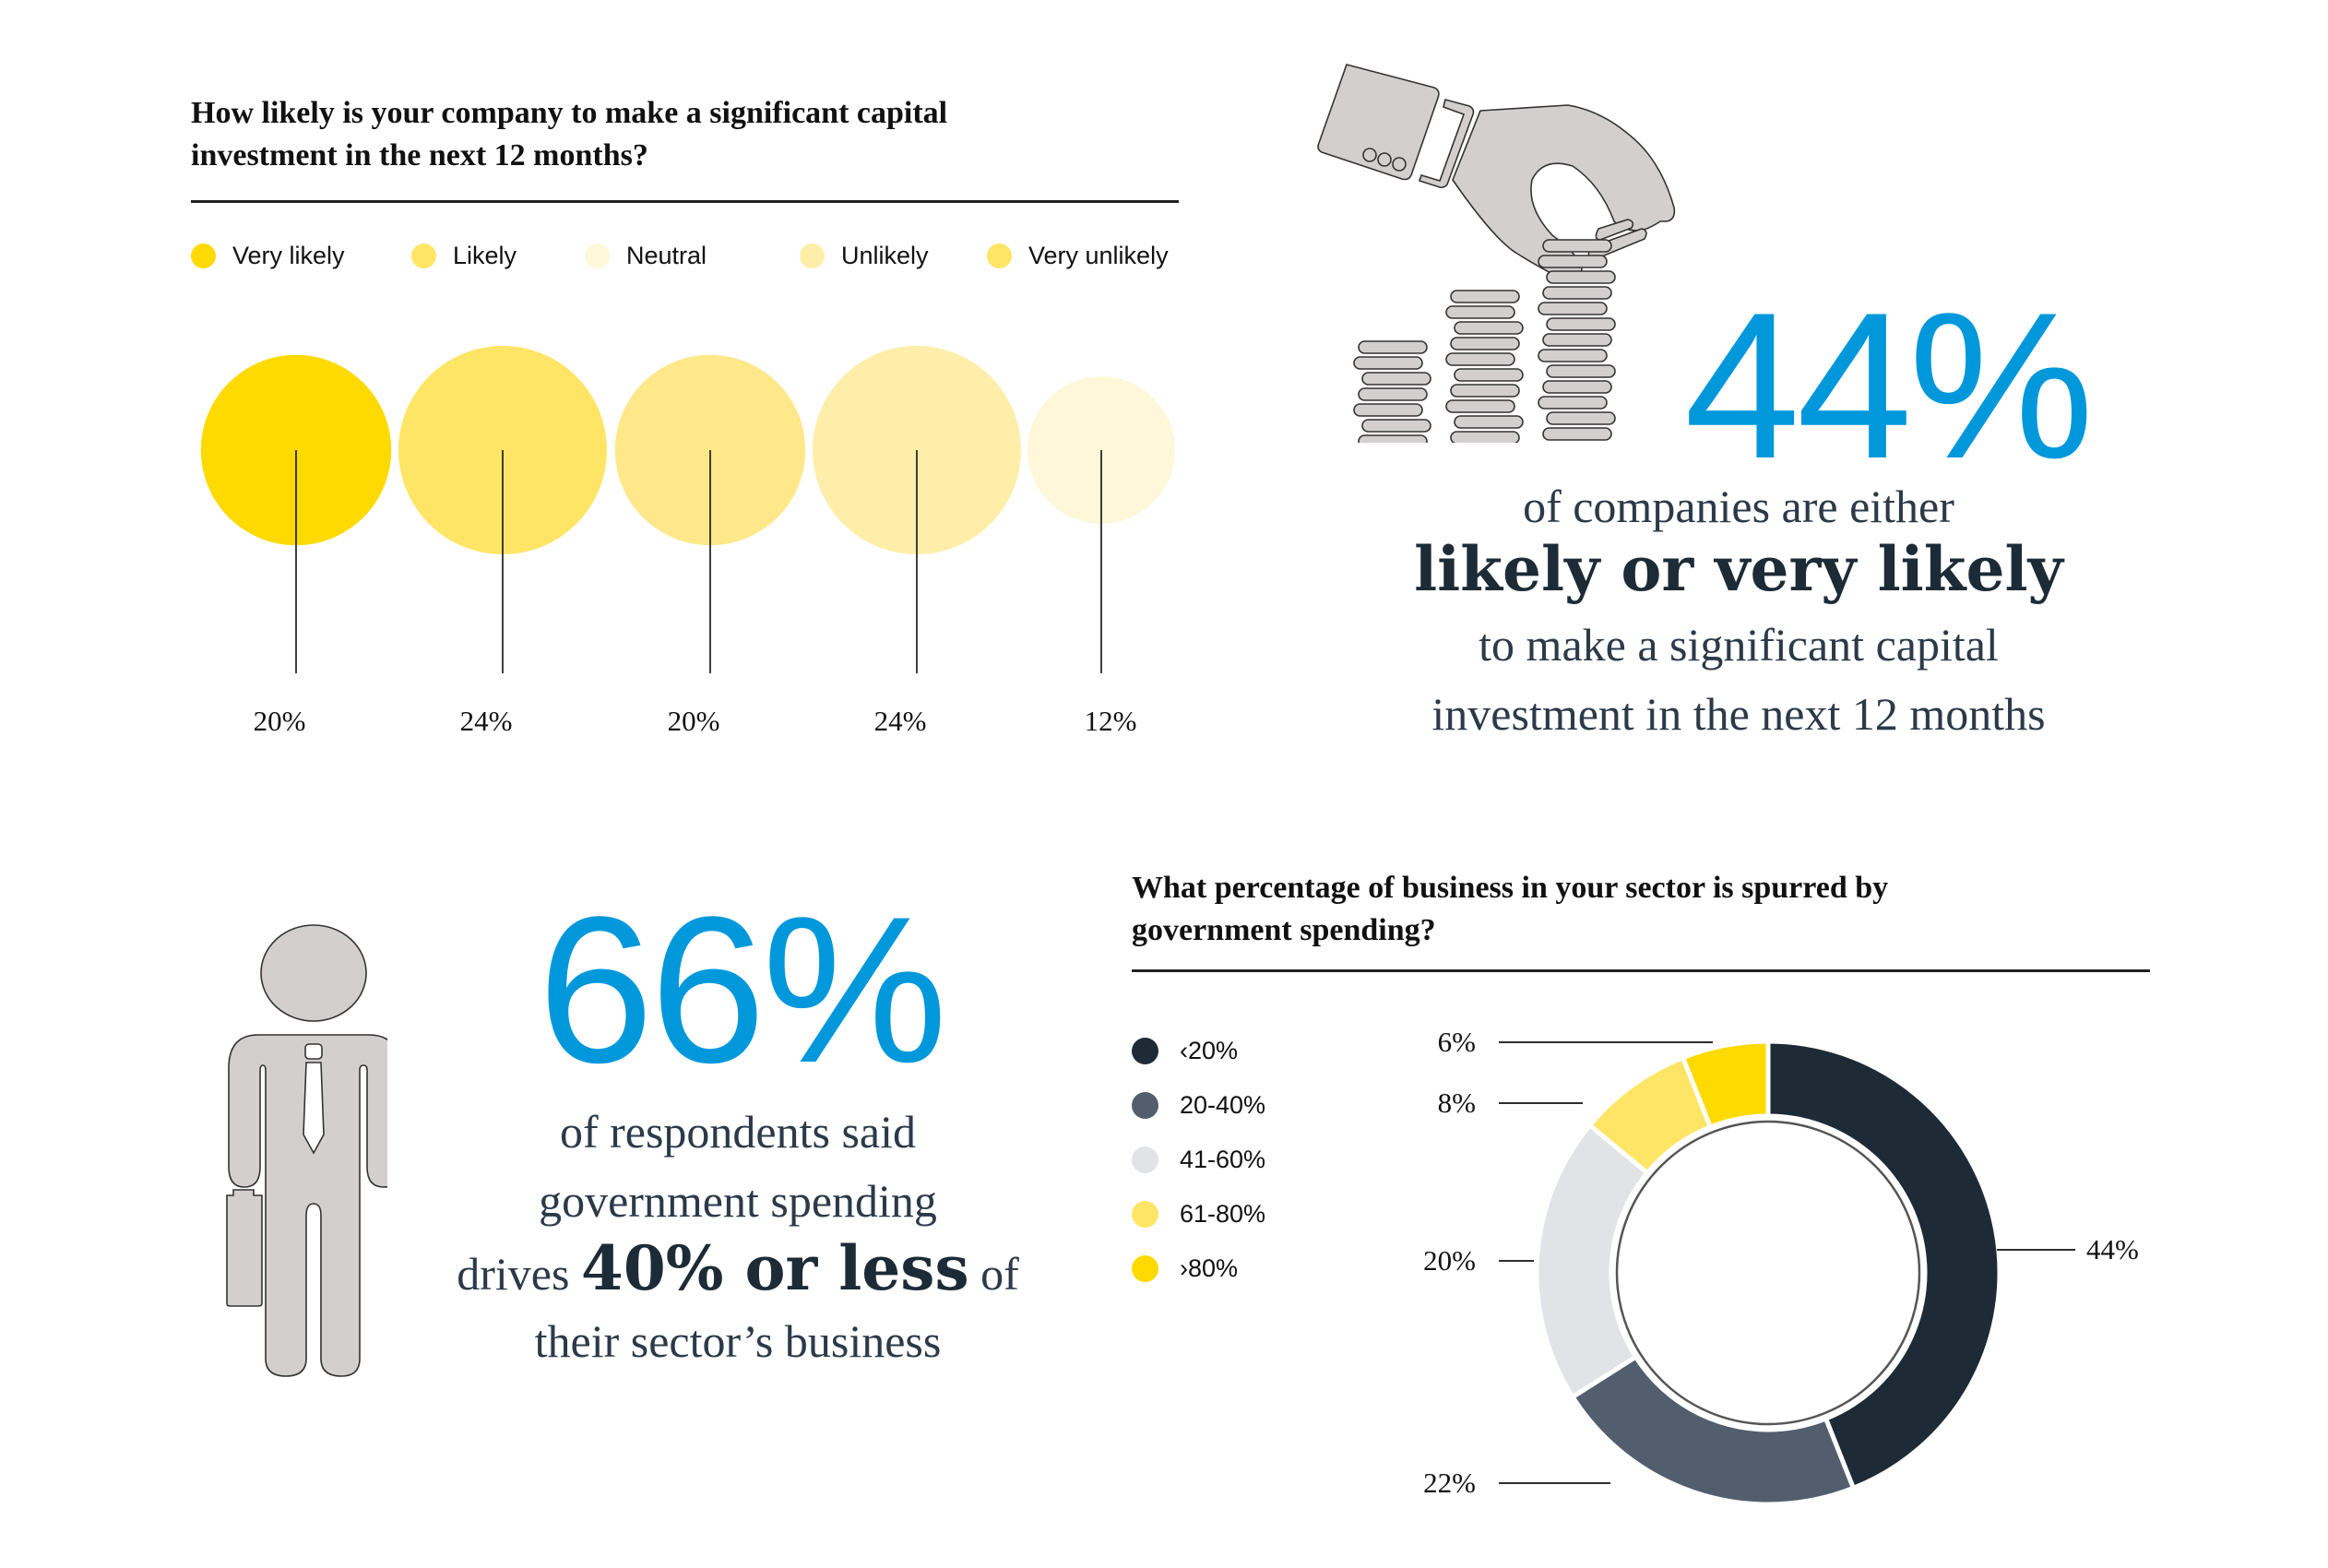  Describe the element at coordinates (1284, 930) in the screenshot. I see `question-2-line-2: government spending?` at that location.